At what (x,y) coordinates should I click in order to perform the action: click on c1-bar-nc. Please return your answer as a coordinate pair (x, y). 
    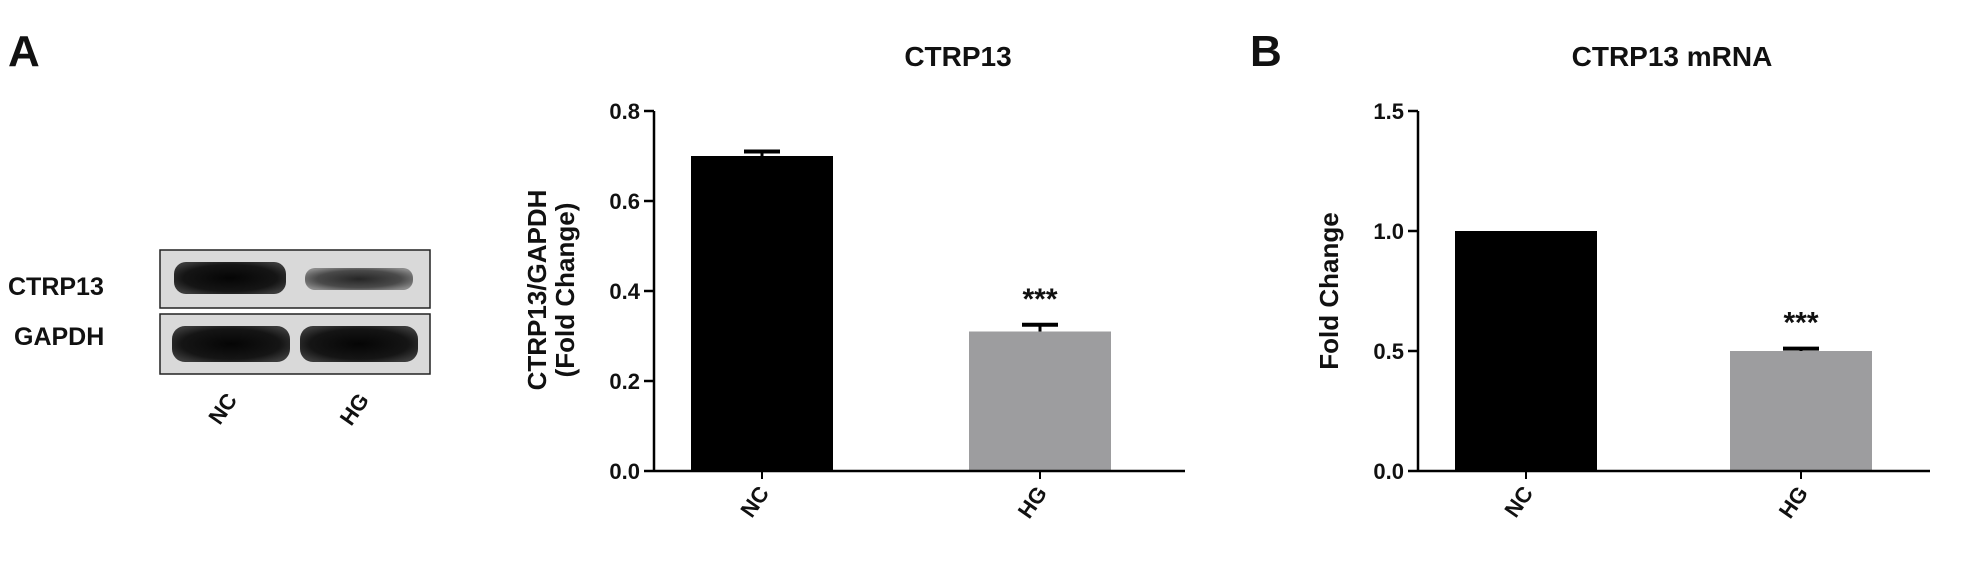
    Looking at the image, I should click on (762, 313).